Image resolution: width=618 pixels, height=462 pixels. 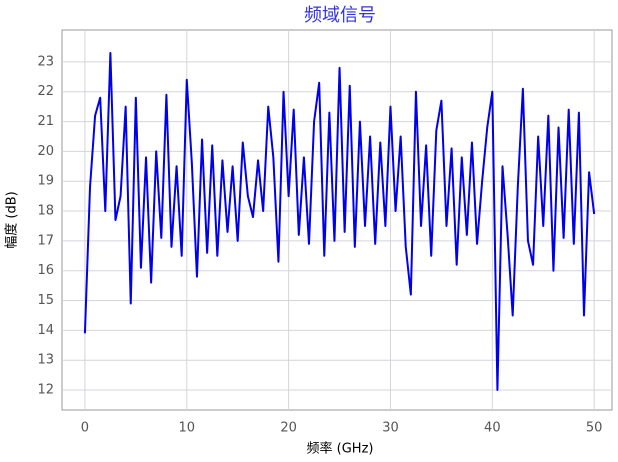 What do you see at coordinates (45, 240) in the screenshot?
I see `y-tick-label: 17` at bounding box center [45, 240].